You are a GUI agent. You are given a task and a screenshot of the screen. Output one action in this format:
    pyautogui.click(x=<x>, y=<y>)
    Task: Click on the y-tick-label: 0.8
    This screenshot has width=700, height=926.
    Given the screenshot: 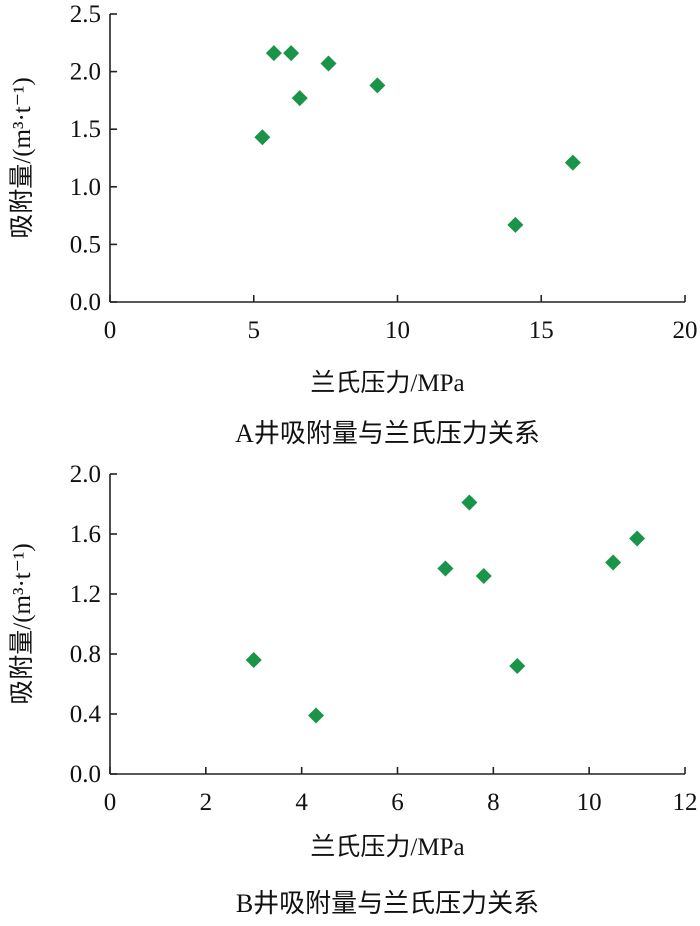 What is the action you would take?
    pyautogui.click(x=85, y=654)
    